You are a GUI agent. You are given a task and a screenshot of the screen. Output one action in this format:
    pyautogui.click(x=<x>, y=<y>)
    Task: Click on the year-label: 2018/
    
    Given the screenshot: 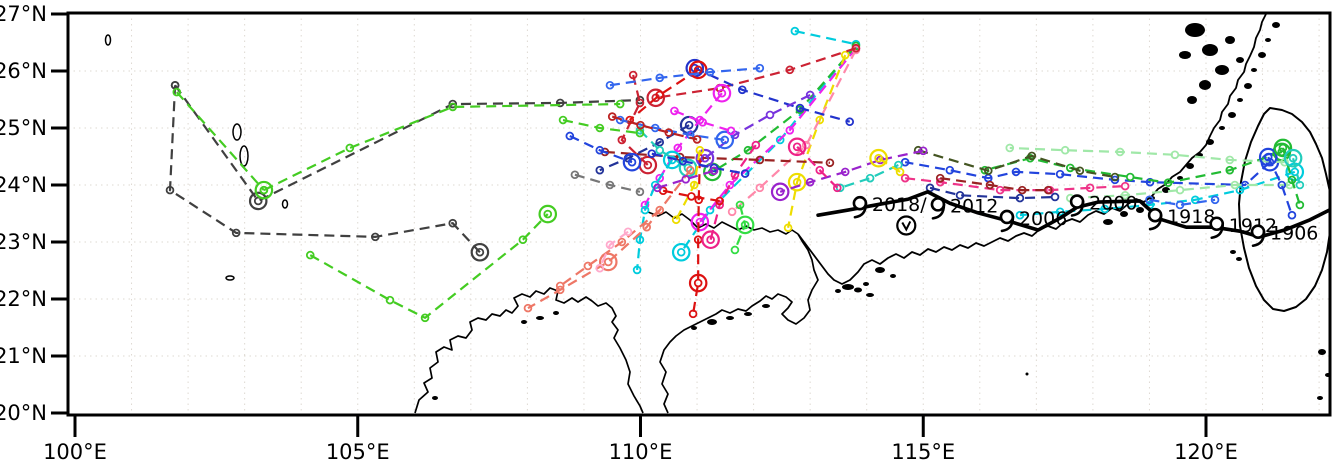 What is the action you would take?
    pyautogui.click(x=899, y=205)
    